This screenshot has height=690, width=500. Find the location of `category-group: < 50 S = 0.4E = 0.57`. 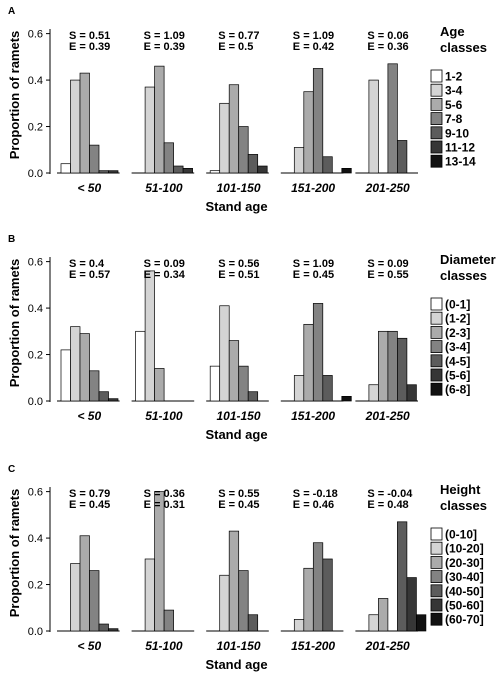

category-group: < 50 S = 0.4E = 0.57 is located at coordinates (88, 340).